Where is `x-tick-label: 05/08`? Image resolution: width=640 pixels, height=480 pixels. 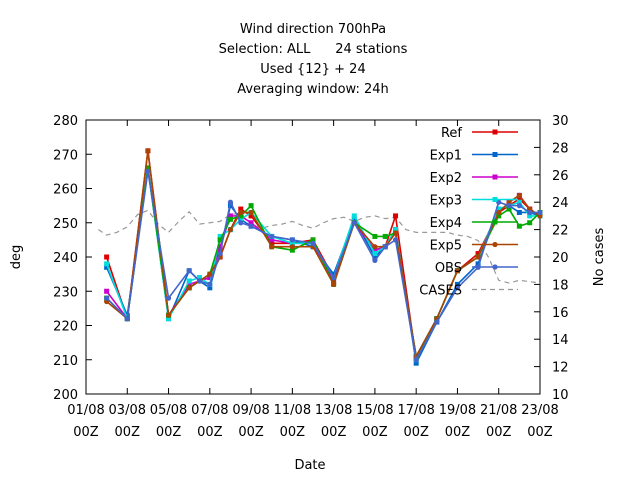
x-tick-label: 05/08 is located at coordinates (168, 410).